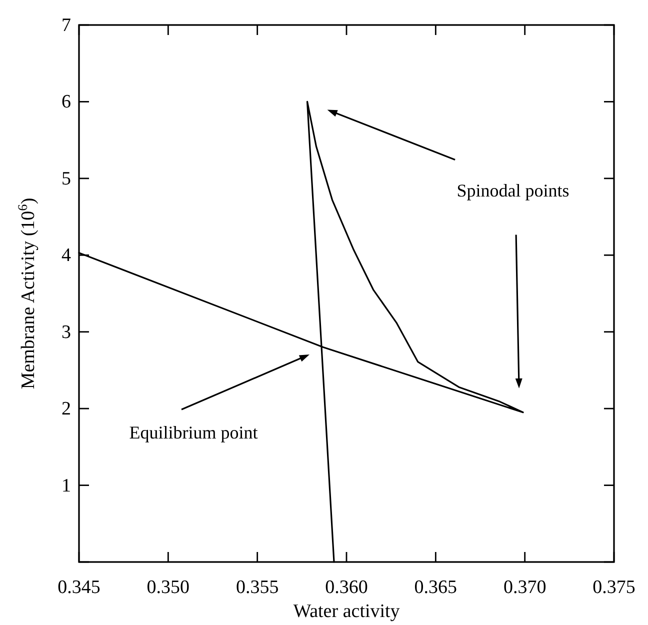 The height and width of the screenshot is (625, 648). Describe the element at coordinates (66, 485) in the screenshot. I see `y-tick-label: 1` at that location.